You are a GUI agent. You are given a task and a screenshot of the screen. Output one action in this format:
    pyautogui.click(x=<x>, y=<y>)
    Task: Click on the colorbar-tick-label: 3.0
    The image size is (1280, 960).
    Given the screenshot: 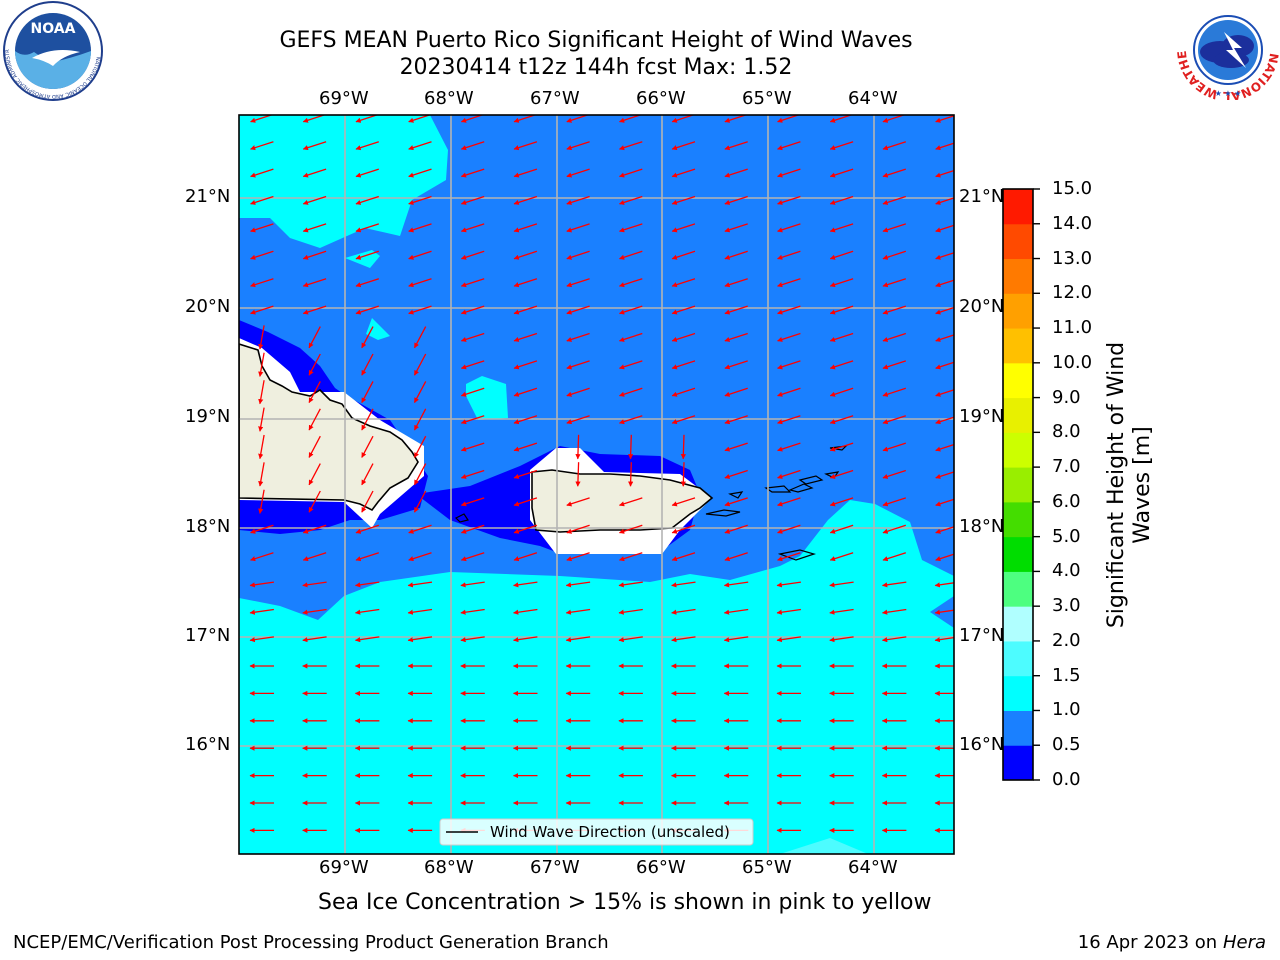 What is the action you would take?
    pyautogui.click(x=1066, y=606)
    